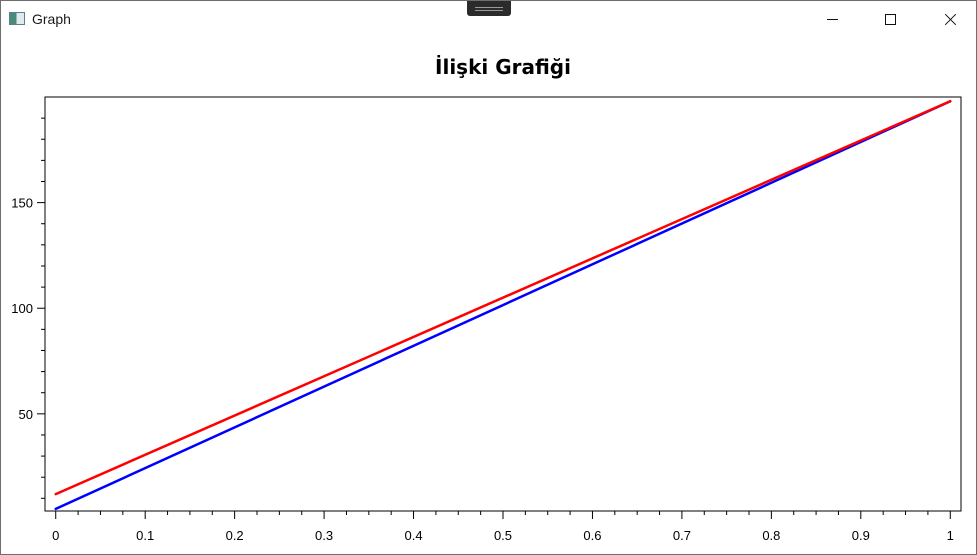 Image resolution: width=977 pixels, height=555 pixels. I want to click on x-tick-label: 1, so click(950, 535).